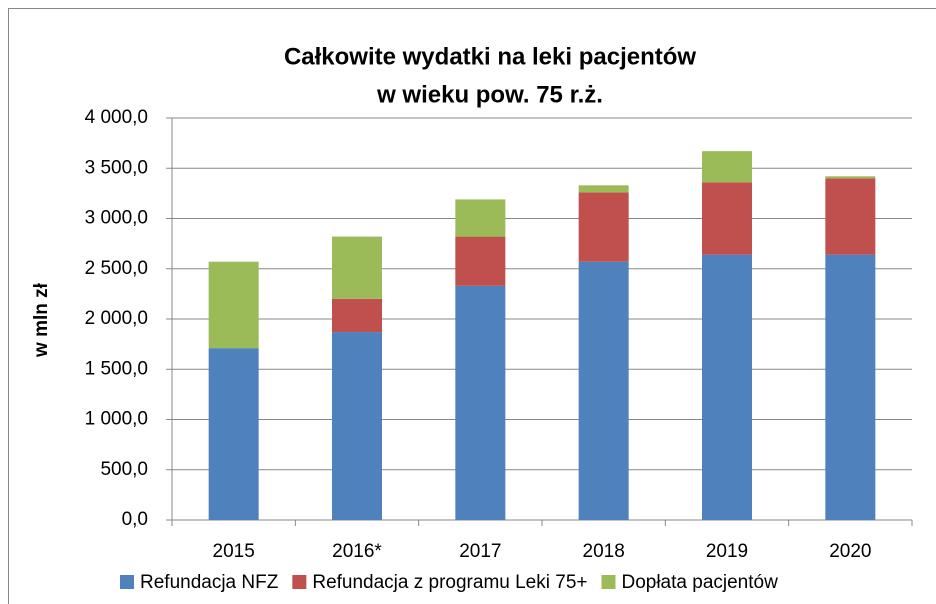  Describe the element at coordinates (41, 320) in the screenshot. I see `y-axis-label: w mln zł` at that location.